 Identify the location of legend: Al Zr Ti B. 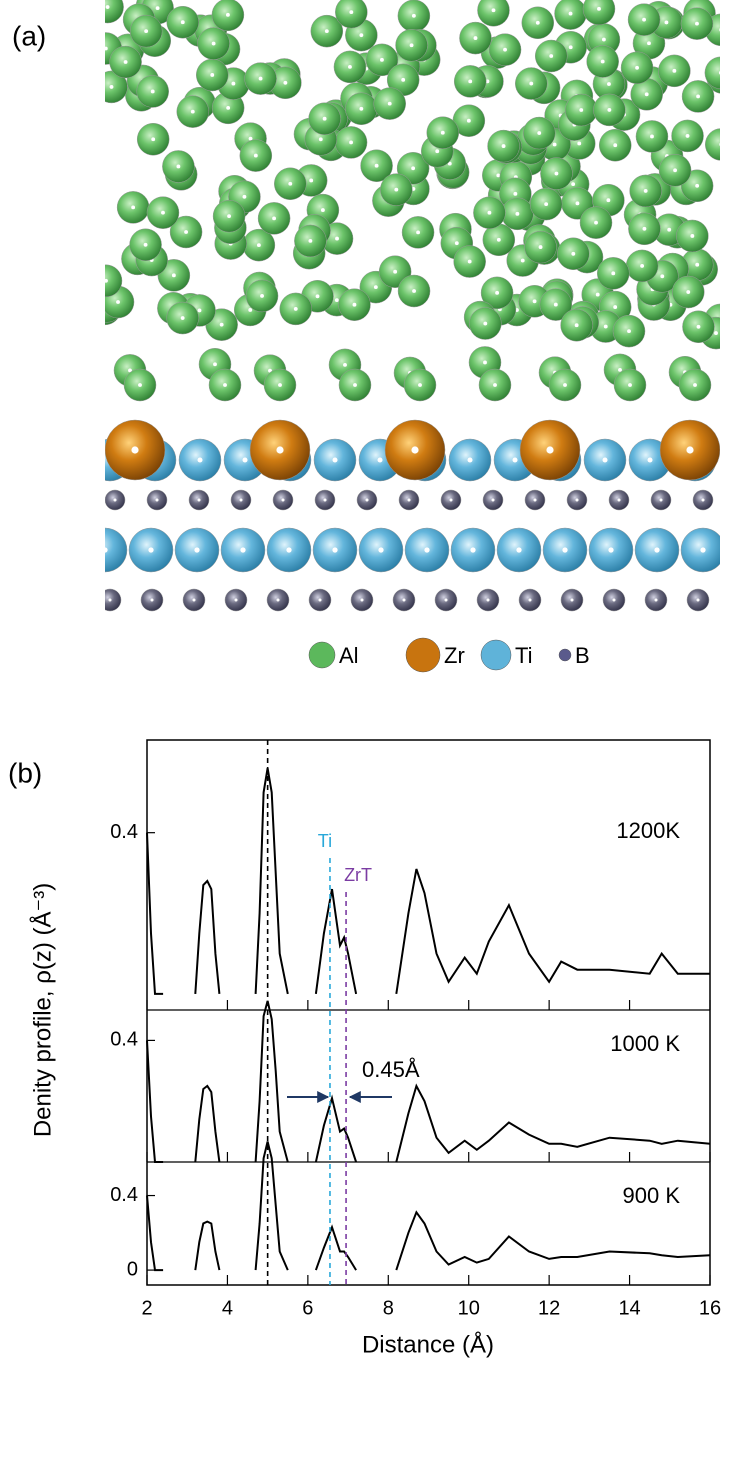
(449, 655).